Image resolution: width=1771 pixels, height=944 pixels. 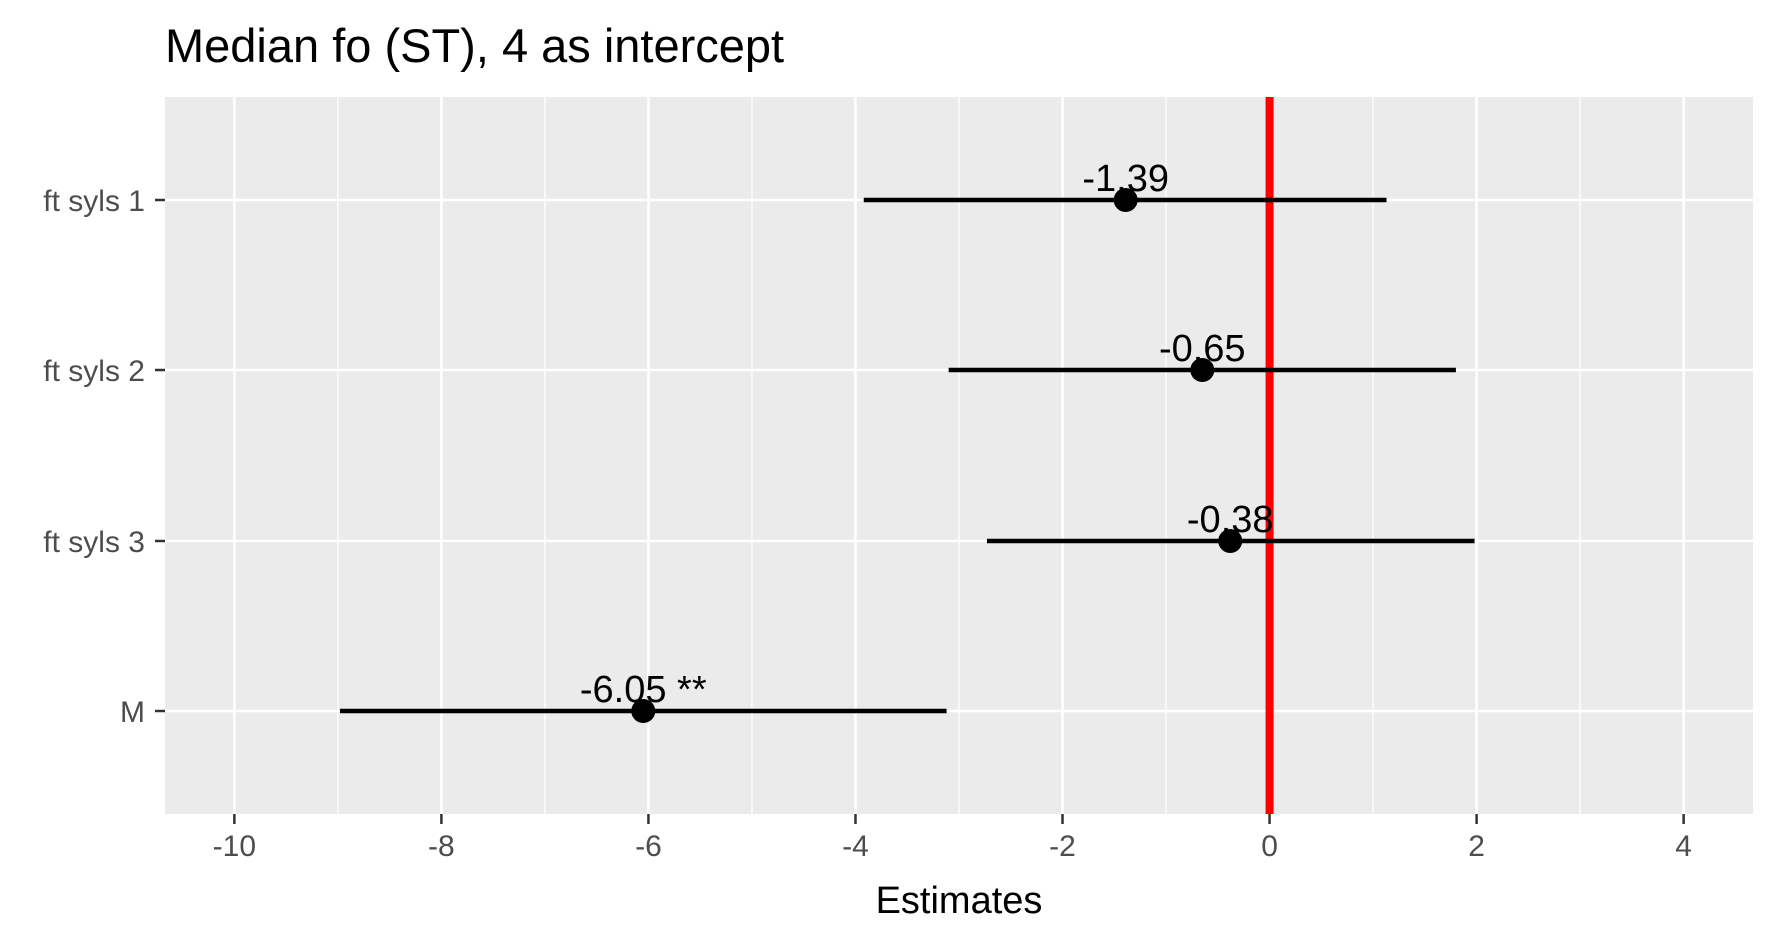 What do you see at coordinates (959, 901) in the screenshot?
I see `x-axis-title: Estimates` at bounding box center [959, 901].